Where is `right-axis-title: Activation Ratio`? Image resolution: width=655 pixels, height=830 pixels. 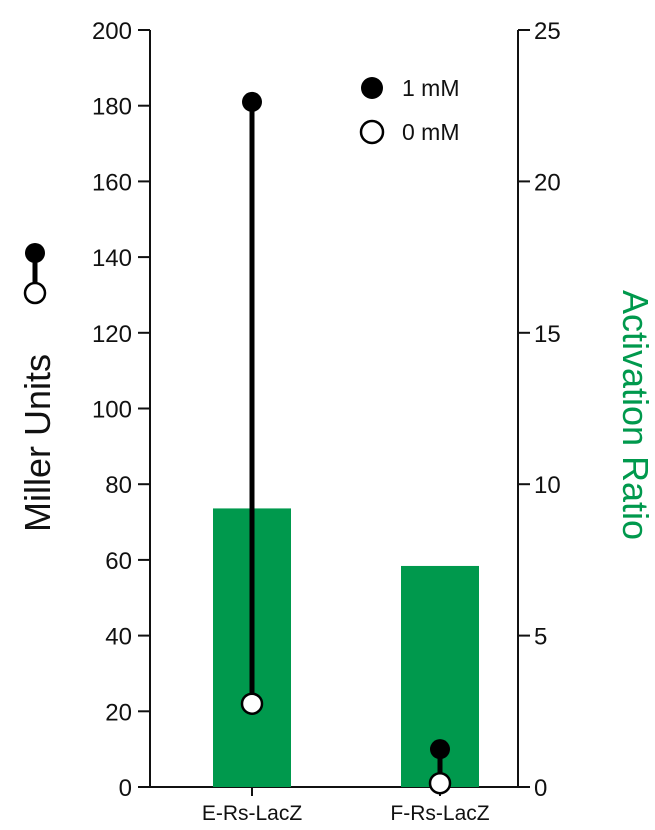
right-axis-title: Activation Ratio is located at coordinates (635, 415).